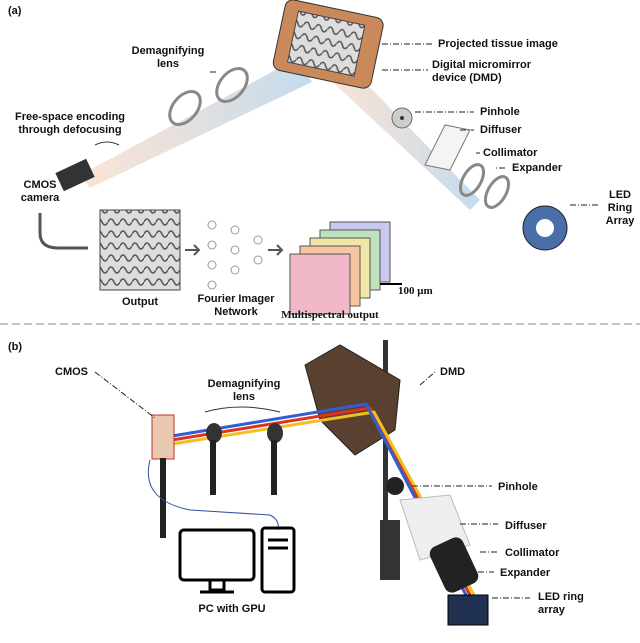 The image size is (640, 643). What do you see at coordinates (621, 208) in the screenshot?
I see `label: LED Ring Array` at bounding box center [621, 208].